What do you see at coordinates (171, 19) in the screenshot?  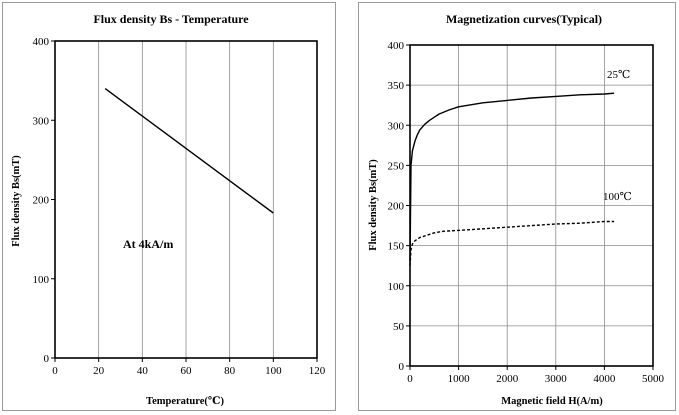 I see `chart-title: Flux density Bs - Temperature` at bounding box center [171, 19].